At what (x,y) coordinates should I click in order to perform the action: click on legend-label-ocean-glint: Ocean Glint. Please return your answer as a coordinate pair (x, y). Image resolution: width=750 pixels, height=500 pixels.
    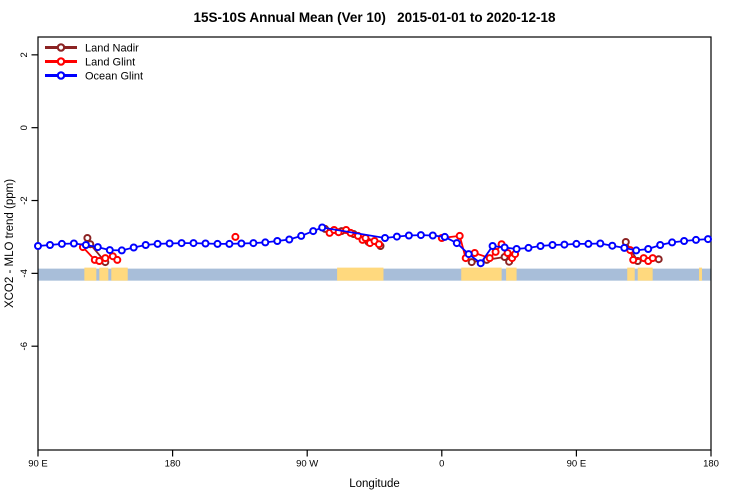
    Looking at the image, I should click on (114, 77).